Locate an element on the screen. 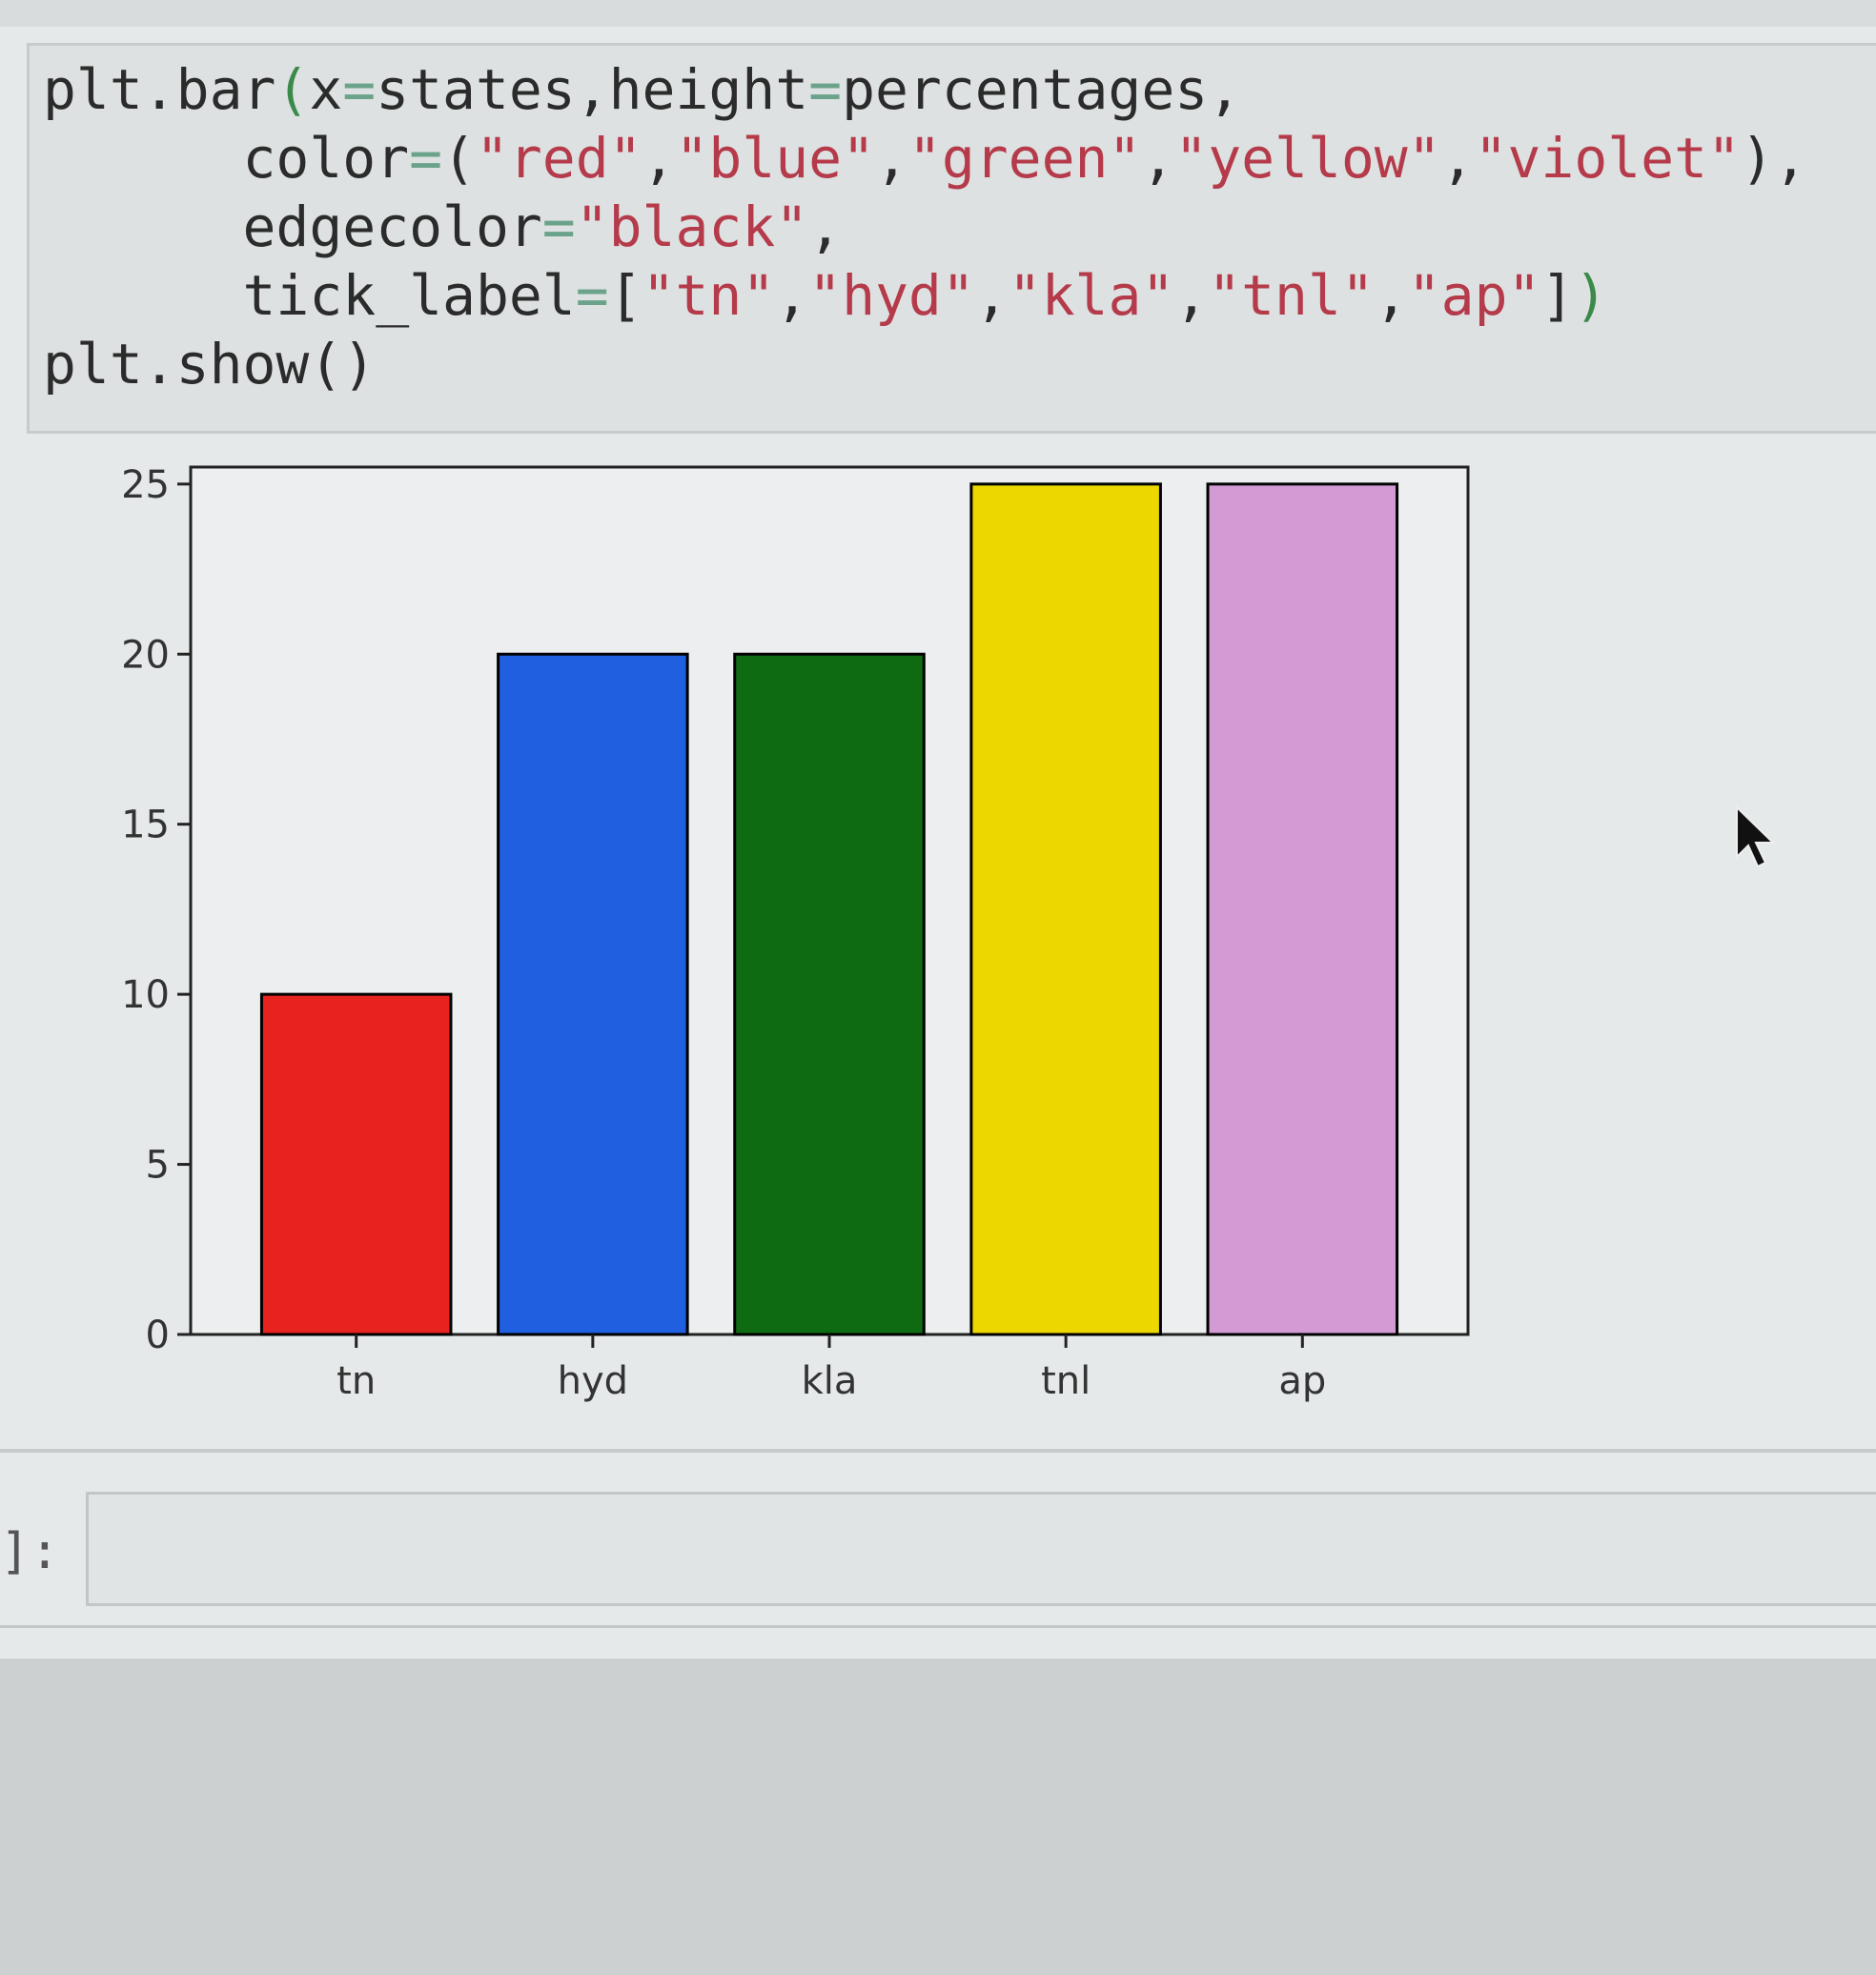 Image resolution: width=1876 pixels, height=1975 pixels. code-token: edgecolor is located at coordinates (292, 226).